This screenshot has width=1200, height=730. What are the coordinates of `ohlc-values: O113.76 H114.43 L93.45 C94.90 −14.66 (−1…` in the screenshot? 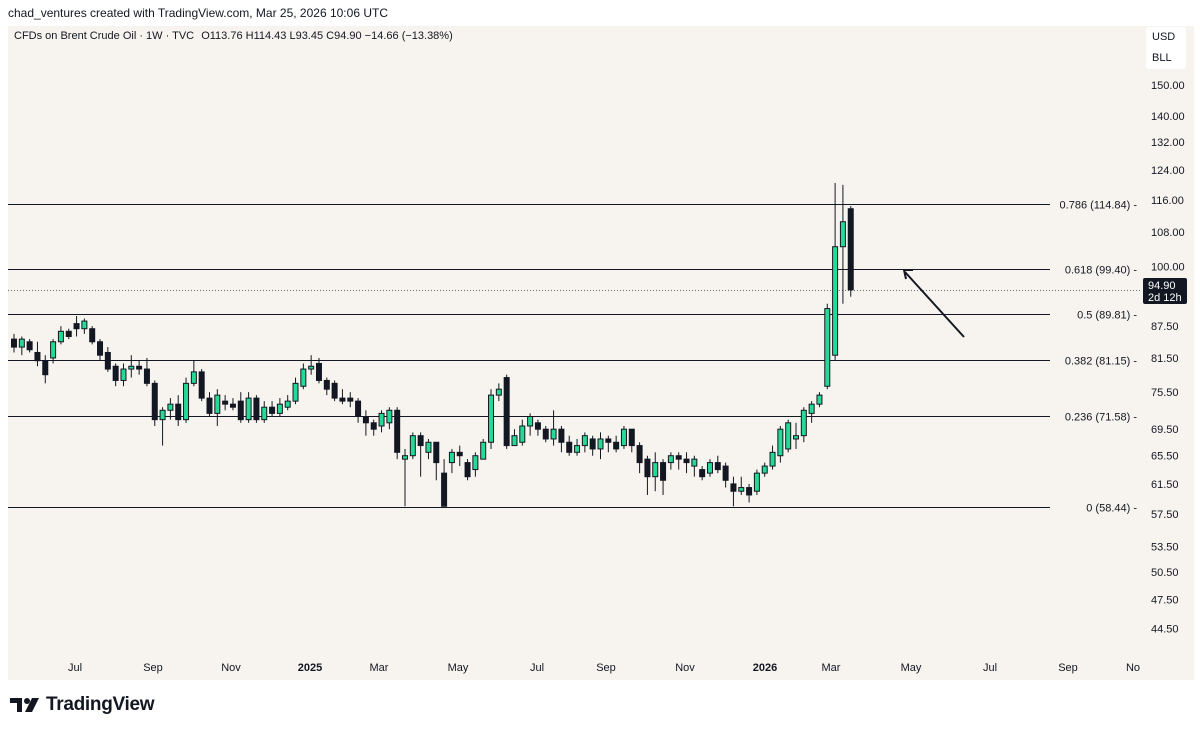 It's located at (327, 36).